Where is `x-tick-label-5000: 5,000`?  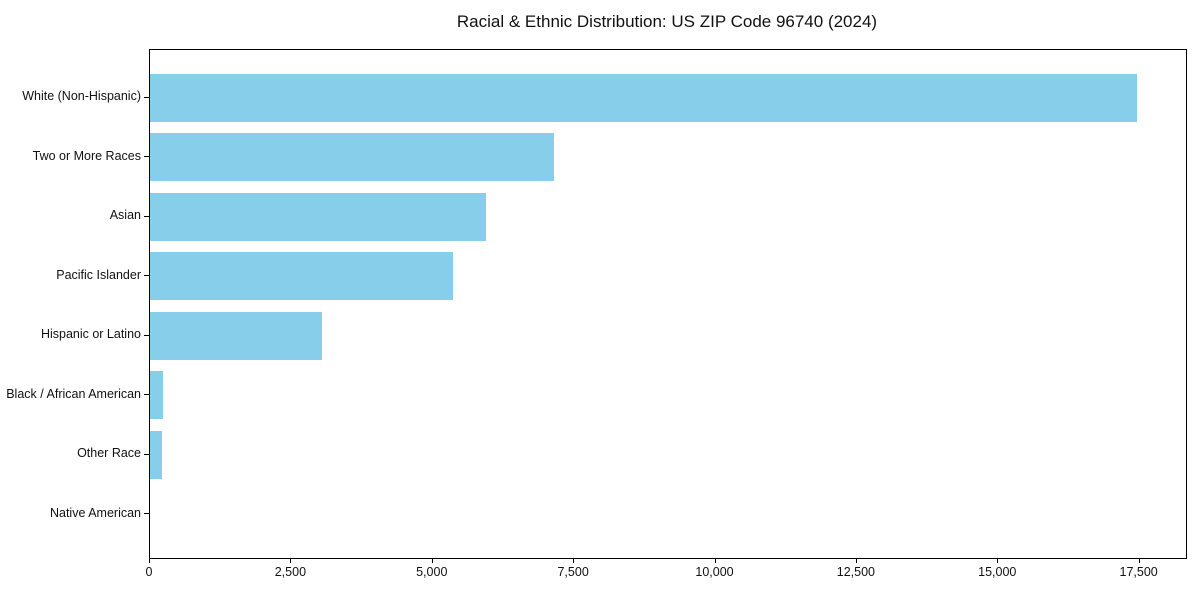
x-tick-label-5000: 5,000 is located at coordinates (432, 572).